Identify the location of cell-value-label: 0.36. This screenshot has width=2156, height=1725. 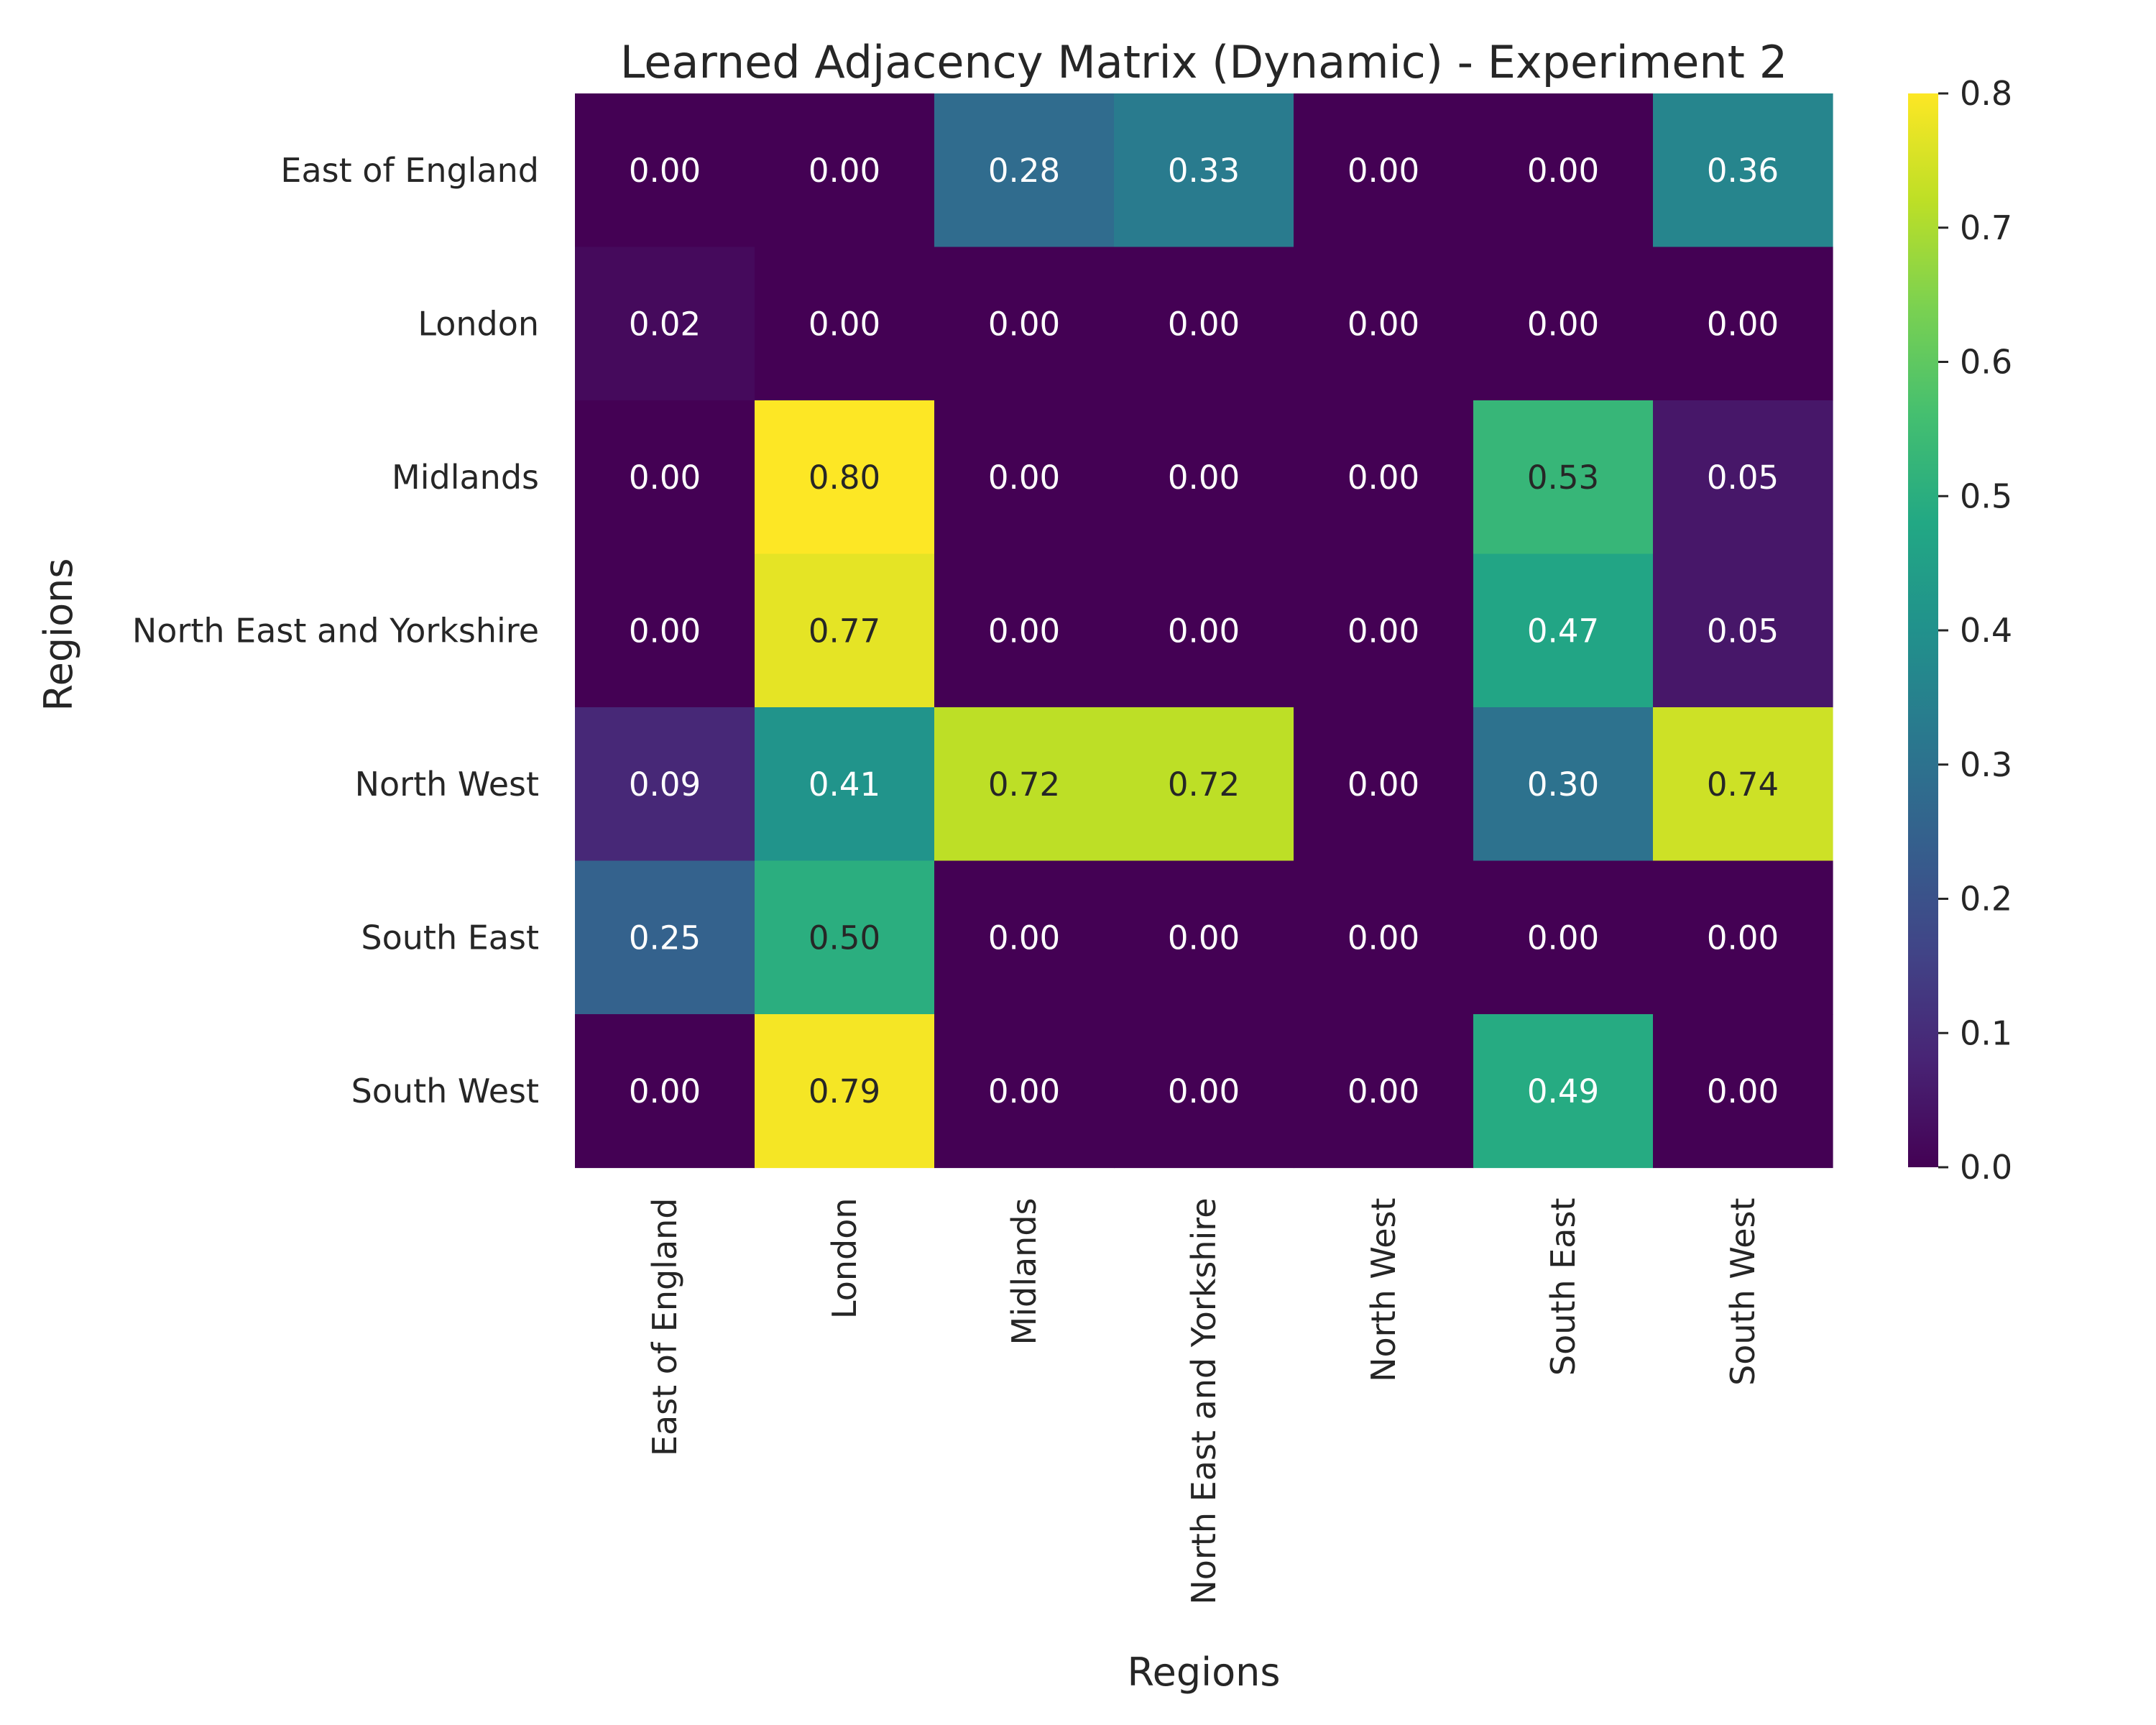
(1743, 171).